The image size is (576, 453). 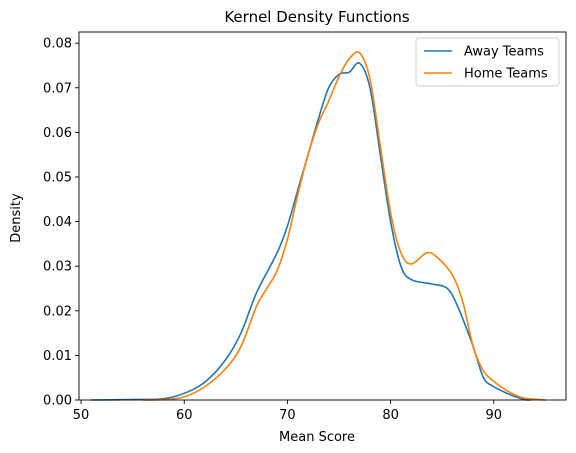 What do you see at coordinates (57, 356) in the screenshot?
I see `y-tick-label: 0.01` at bounding box center [57, 356].